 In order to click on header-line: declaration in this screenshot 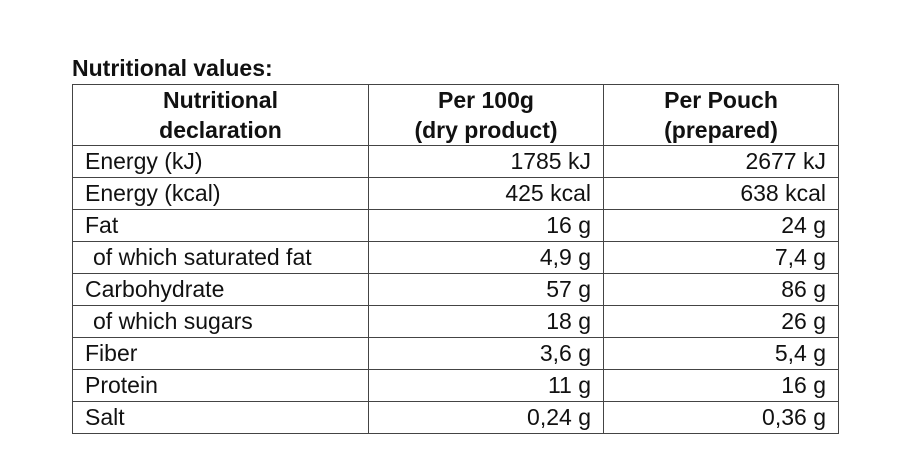, I will do `click(220, 130)`.